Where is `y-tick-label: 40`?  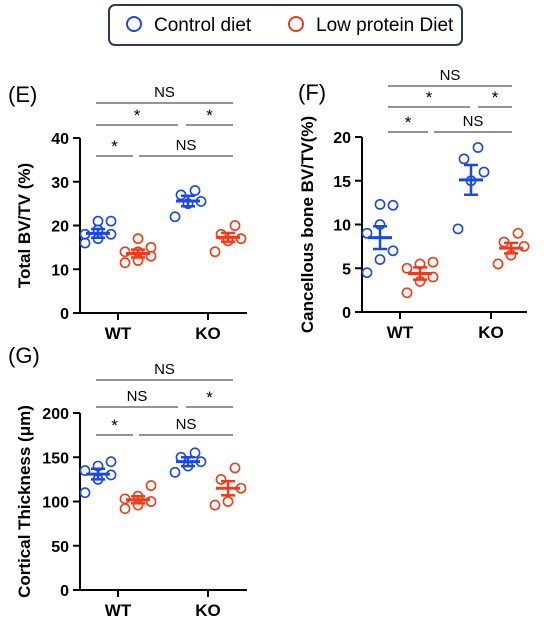 y-tick-label: 40 is located at coordinates (60, 139).